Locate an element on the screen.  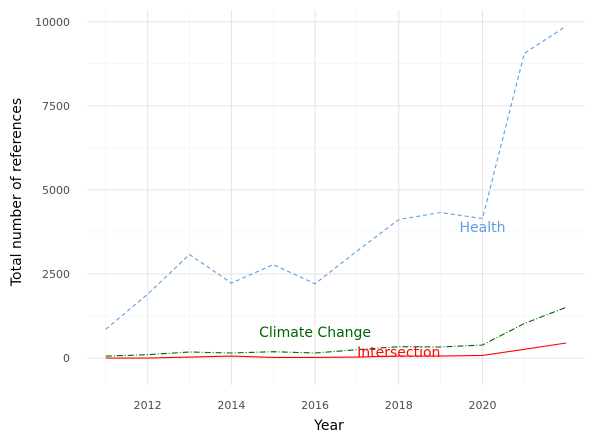
y-tick-label: 5000 is located at coordinates (56, 190).